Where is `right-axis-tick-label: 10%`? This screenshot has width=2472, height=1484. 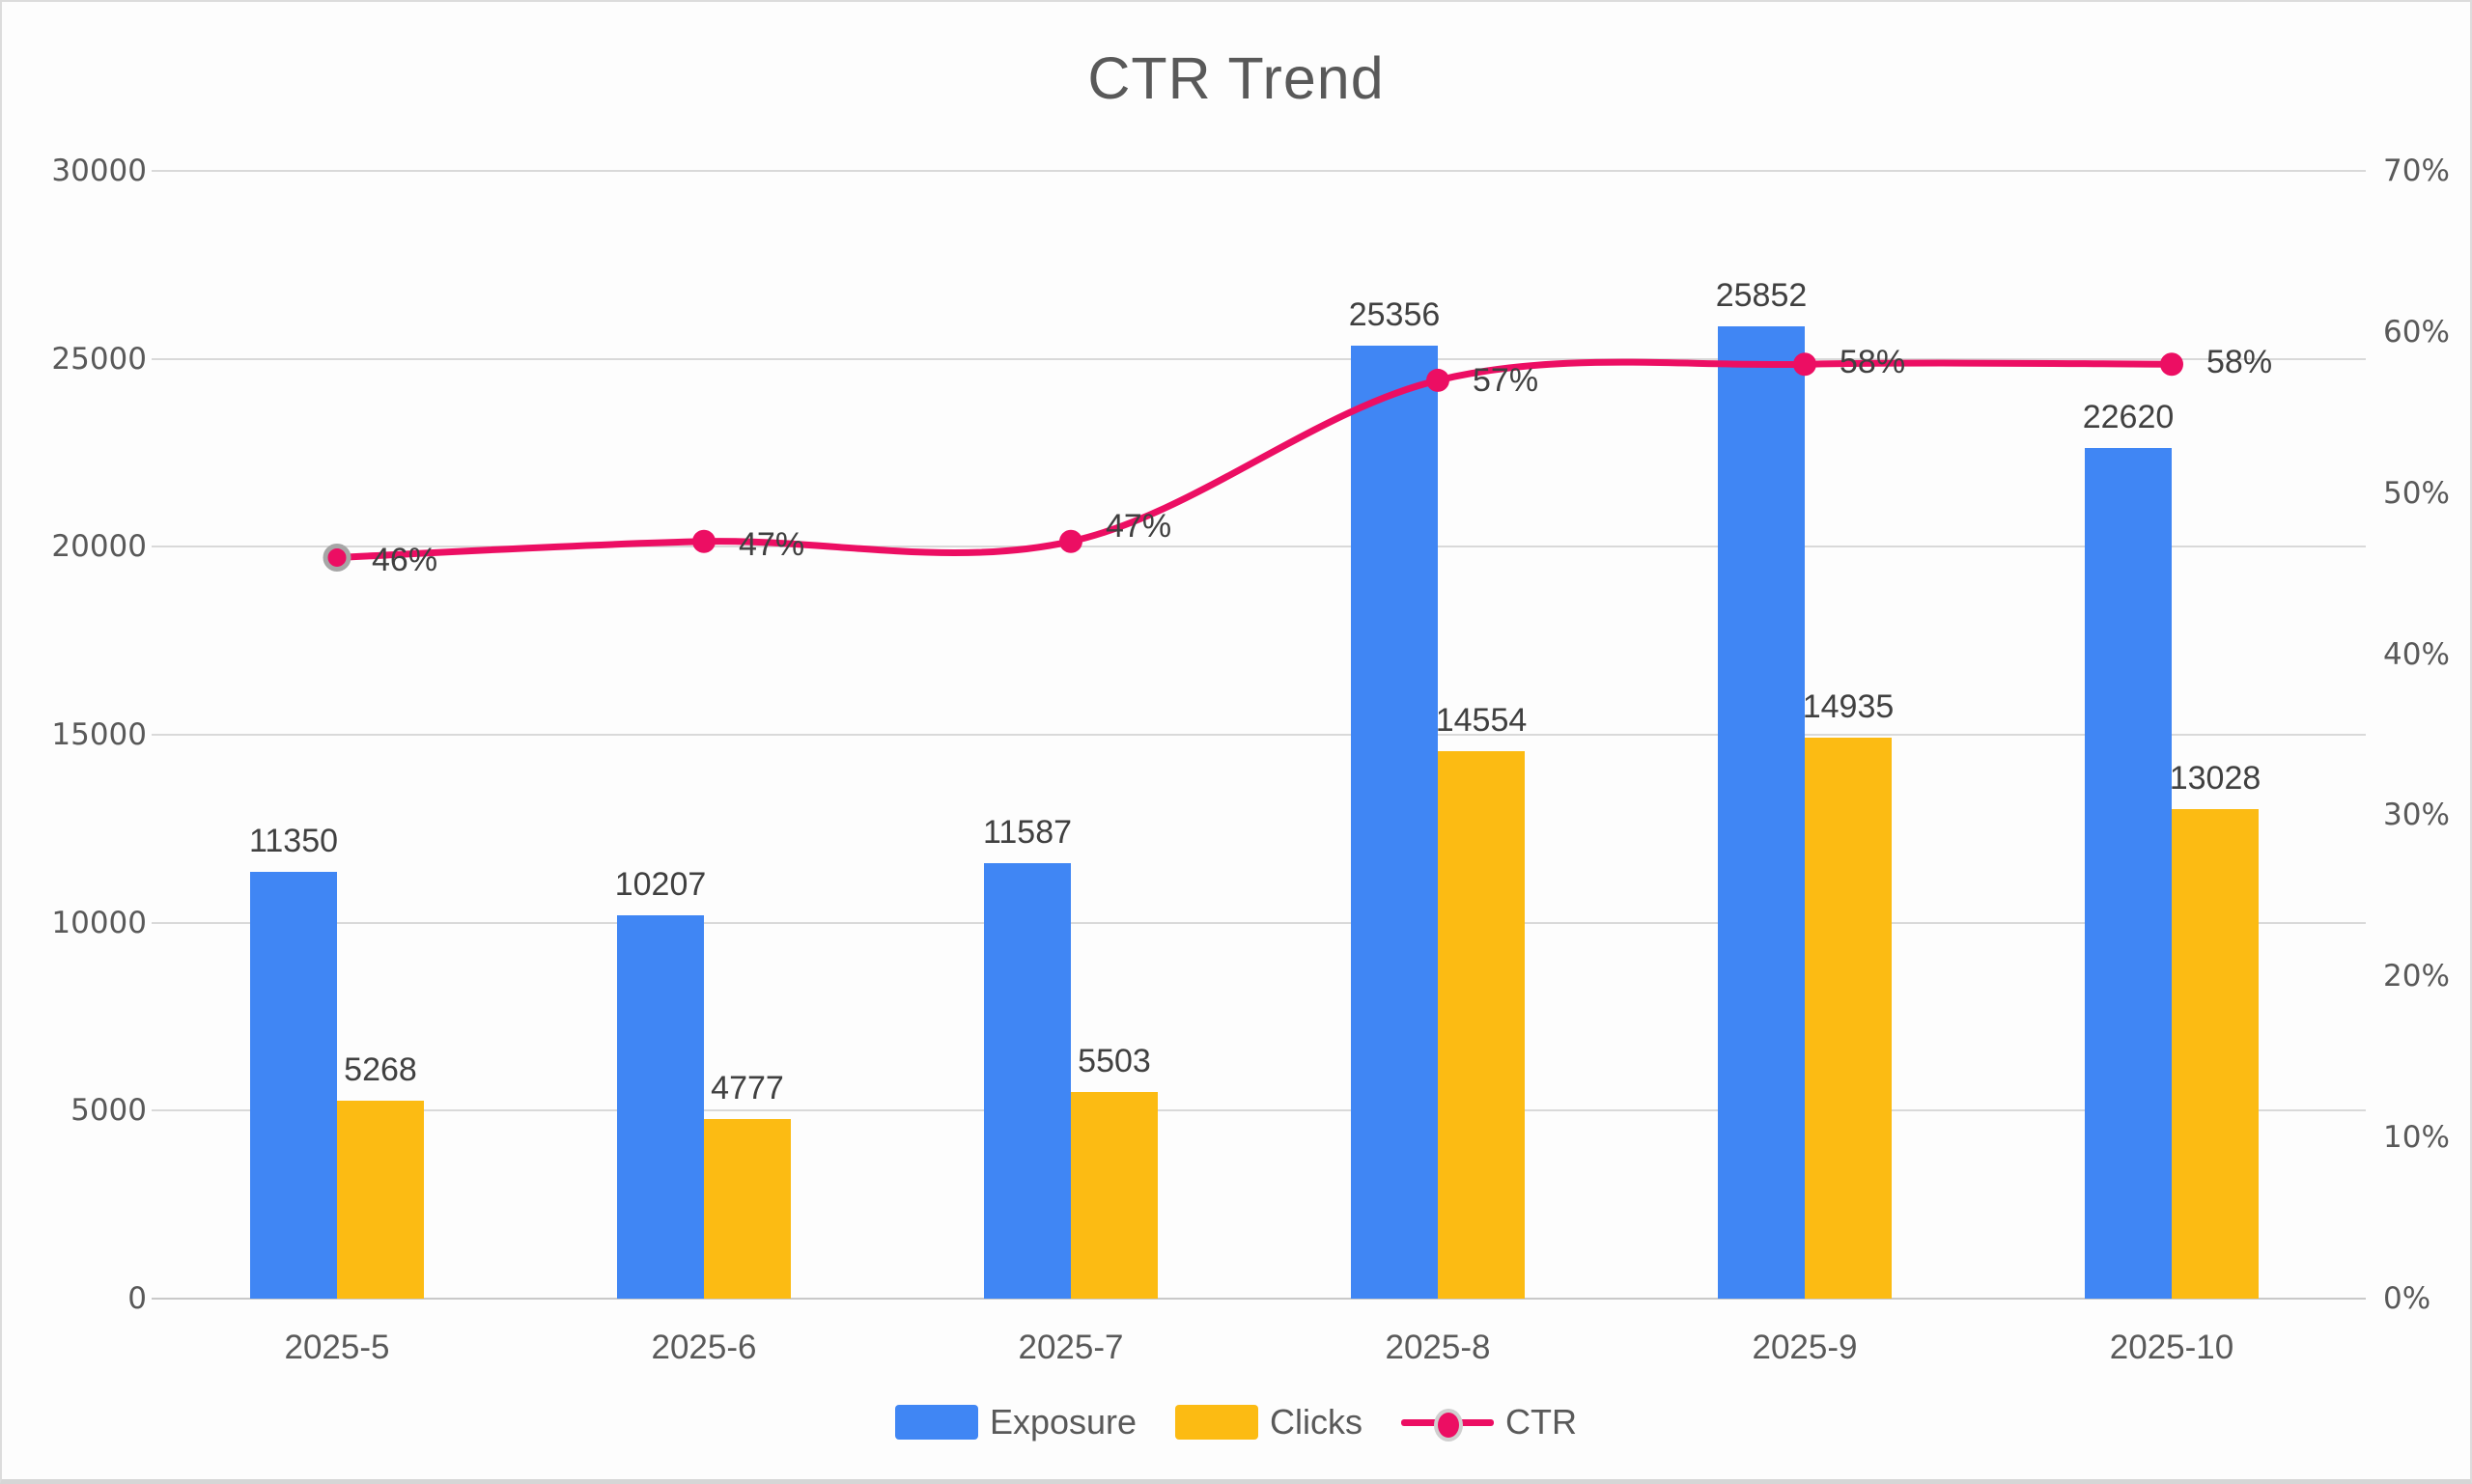
right-axis-tick-label: 10% is located at coordinates (2416, 1138).